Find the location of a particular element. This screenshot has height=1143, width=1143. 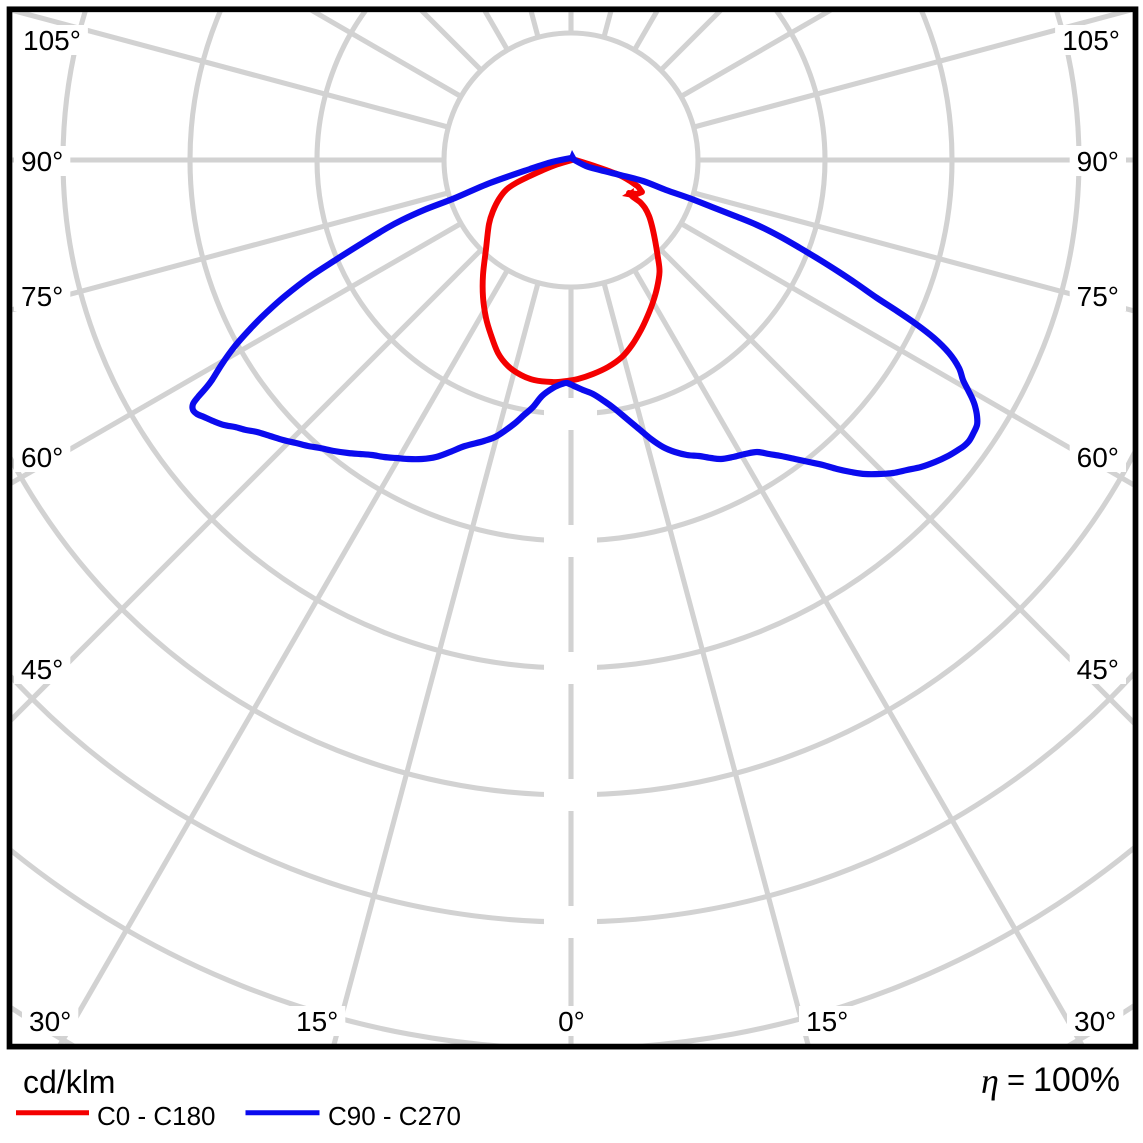

svg-text: cd/klm is located at coordinates (69, 1082).